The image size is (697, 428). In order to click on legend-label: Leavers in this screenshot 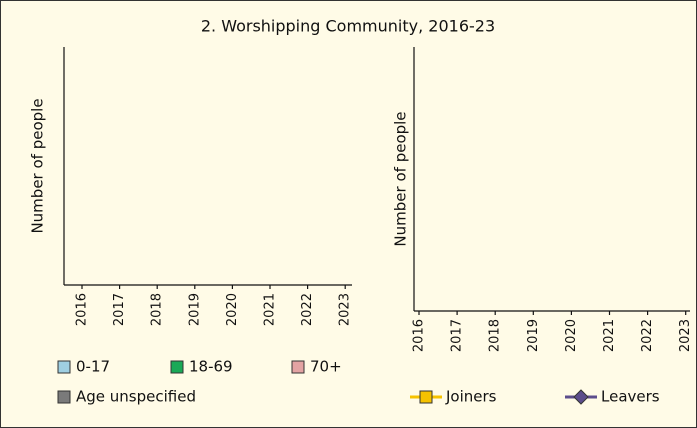, I will do `click(630, 397)`.